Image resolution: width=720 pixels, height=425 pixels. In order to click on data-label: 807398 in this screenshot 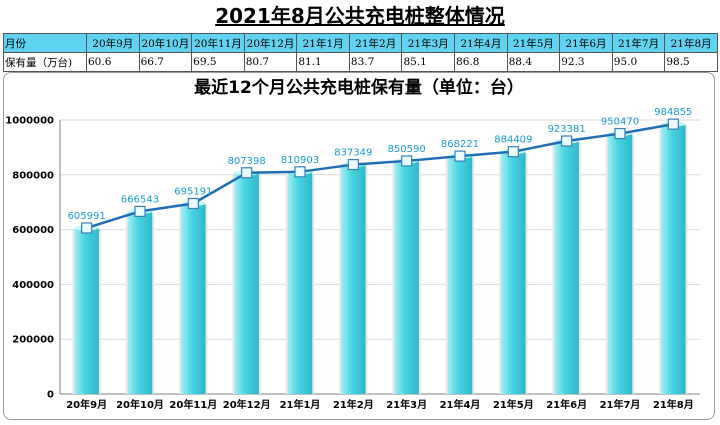, I will do `click(247, 161)`.